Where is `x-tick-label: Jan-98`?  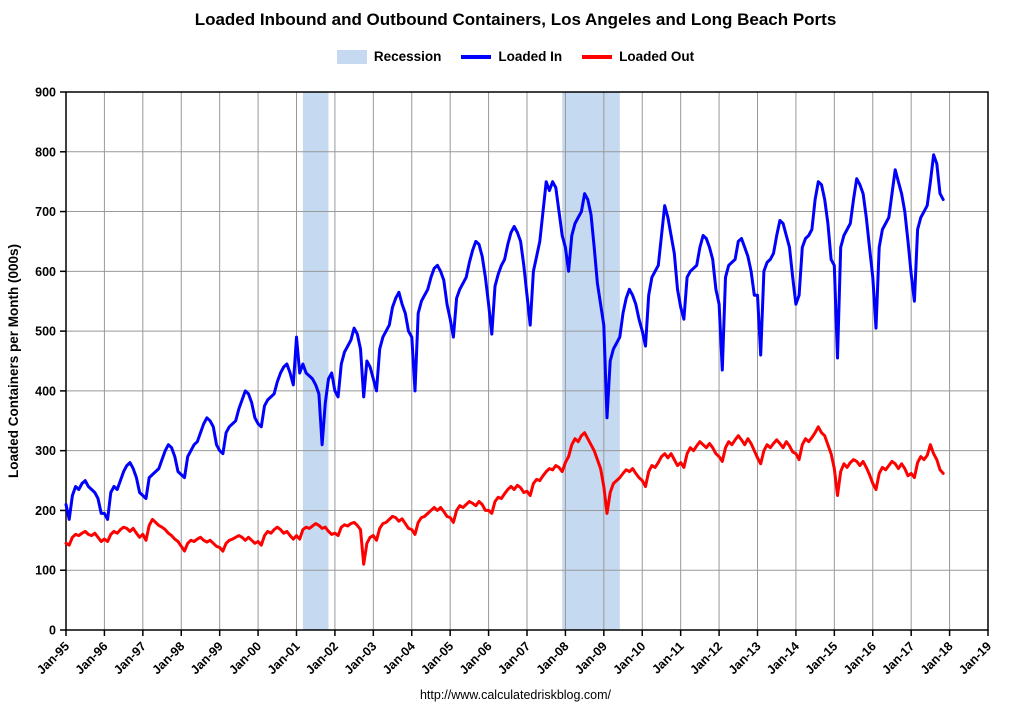 x-tick-label: Jan-98 is located at coordinates (168, 658).